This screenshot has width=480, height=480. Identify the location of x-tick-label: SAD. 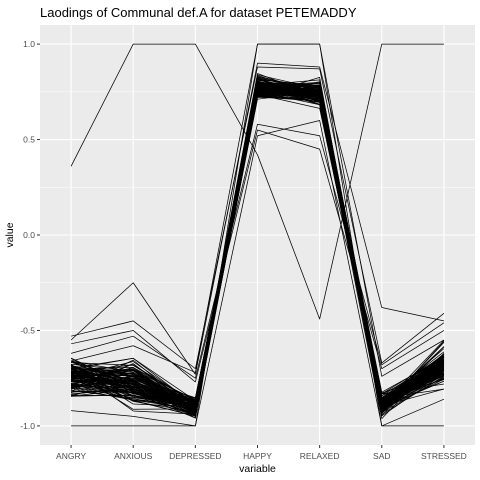
(381, 456).